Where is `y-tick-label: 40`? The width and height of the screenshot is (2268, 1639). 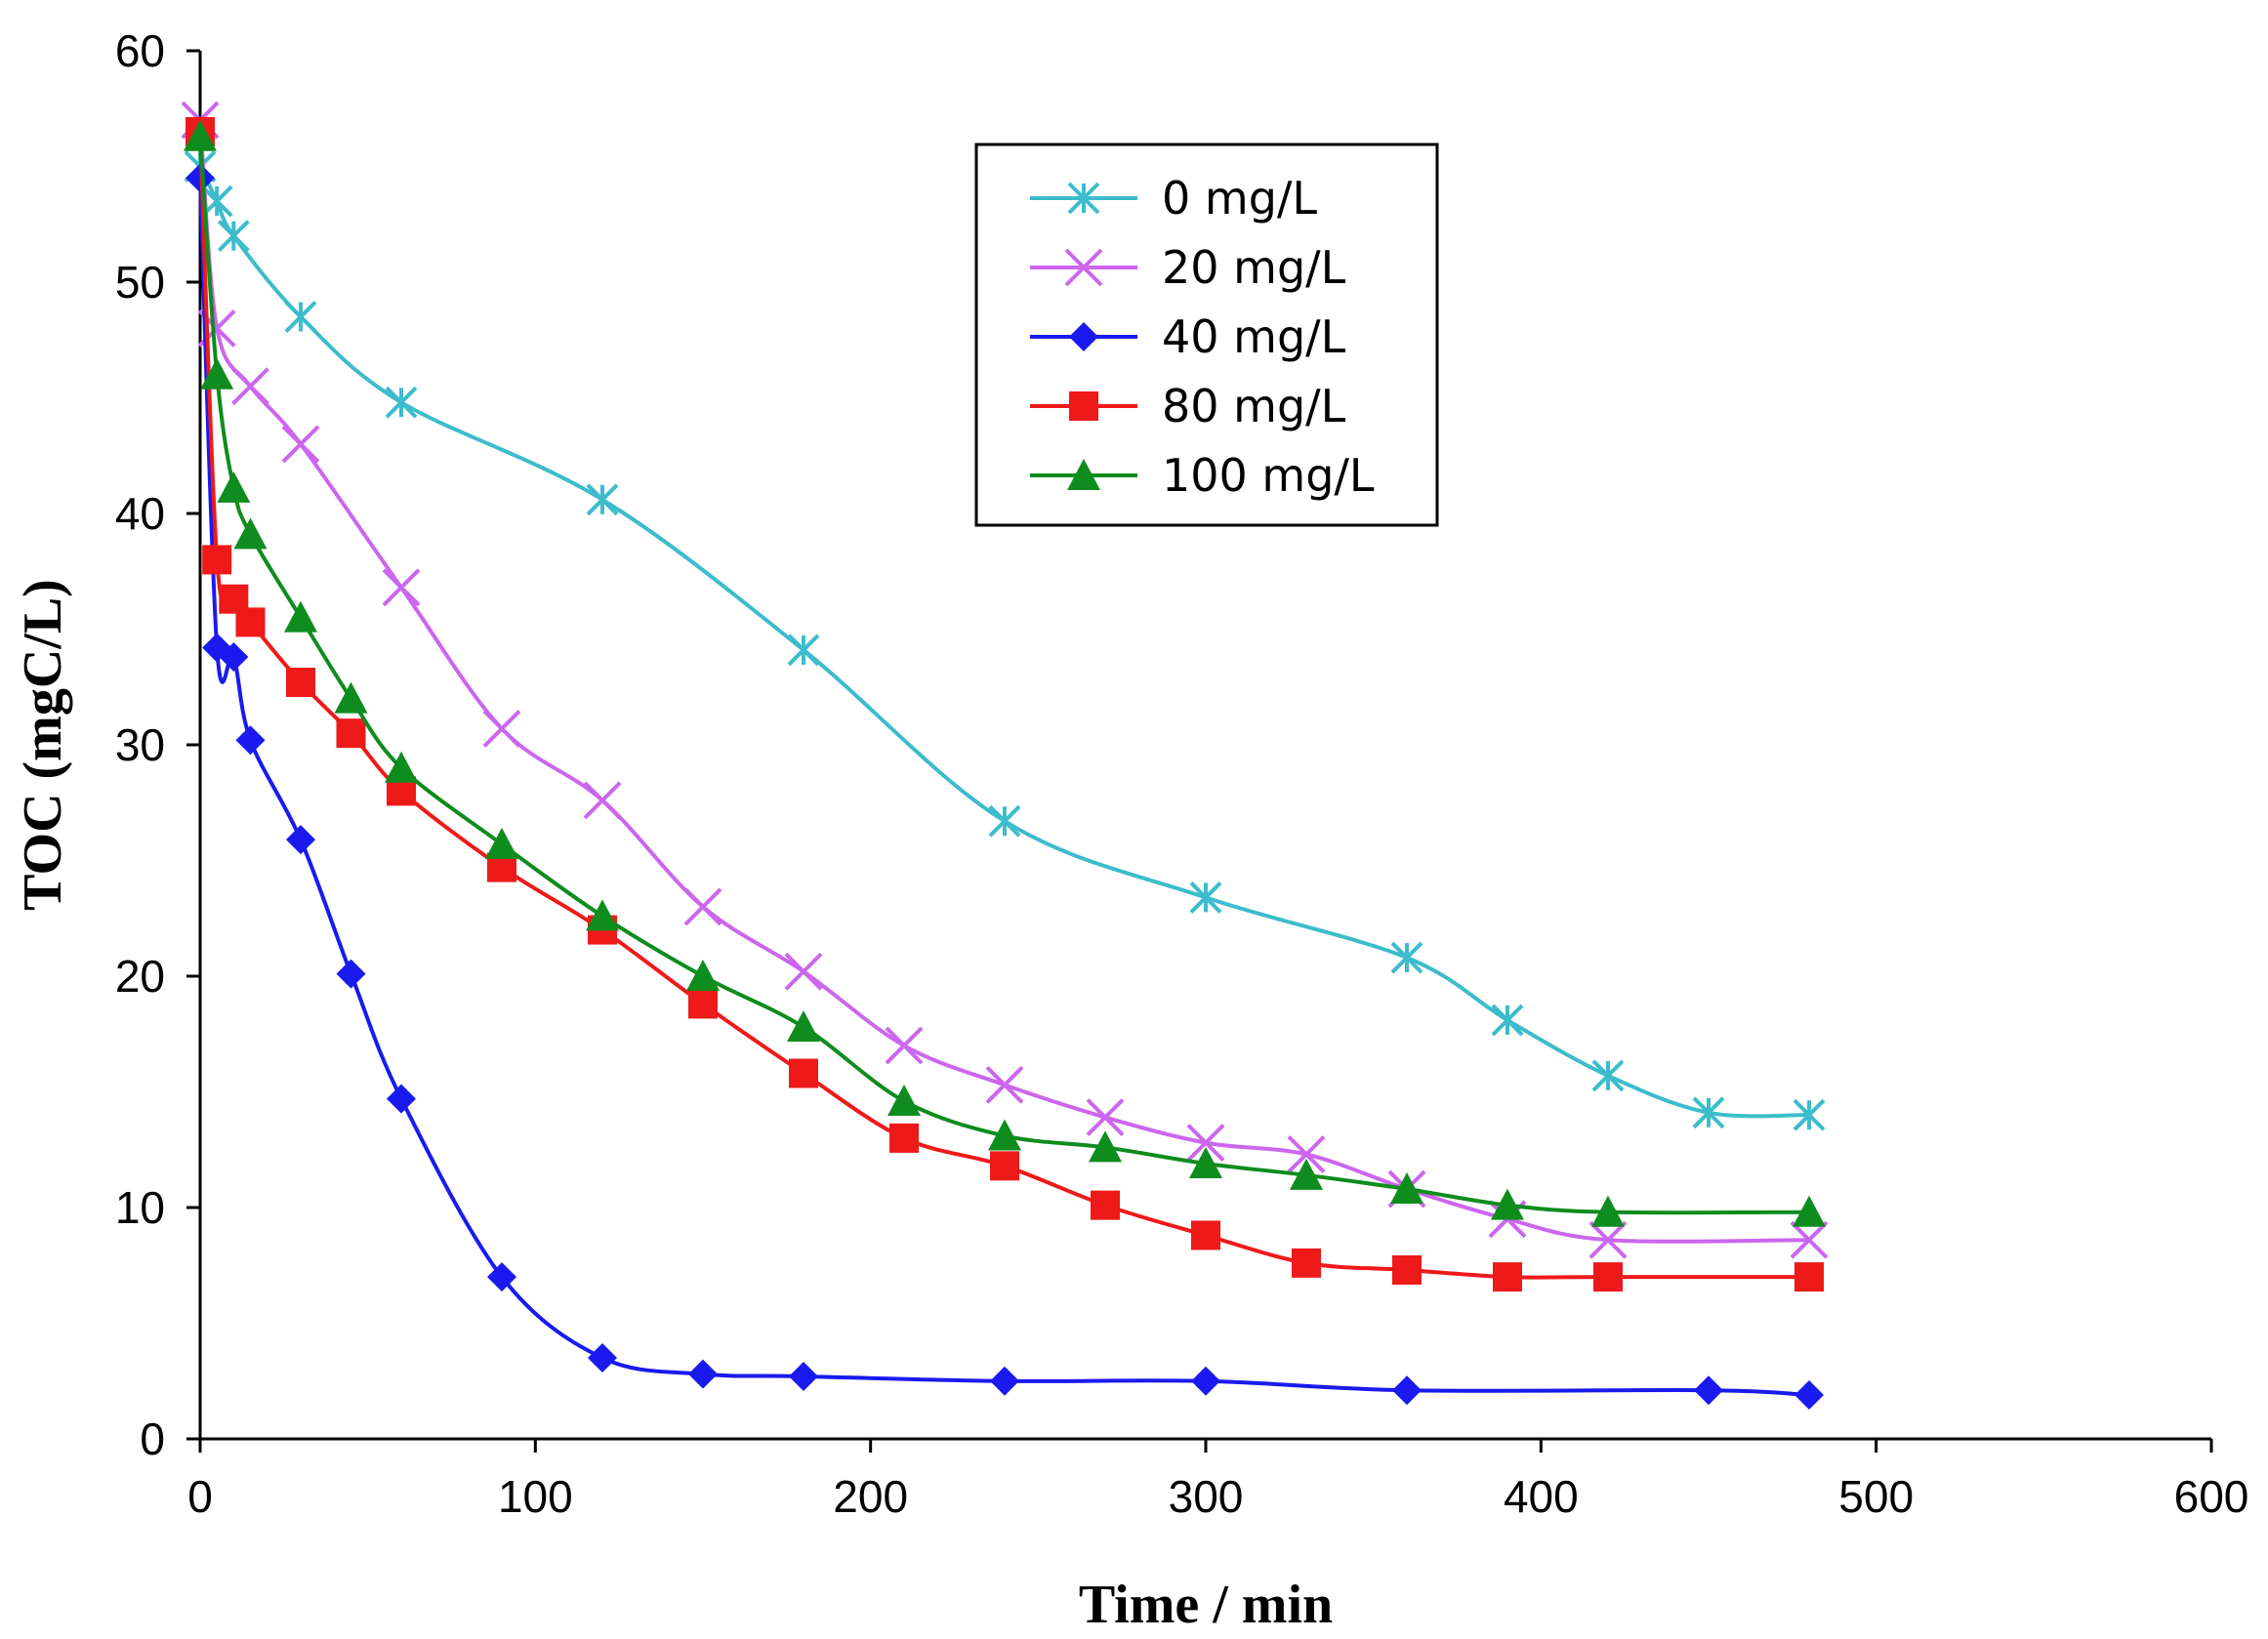
y-tick-label: 40 is located at coordinates (140, 513).